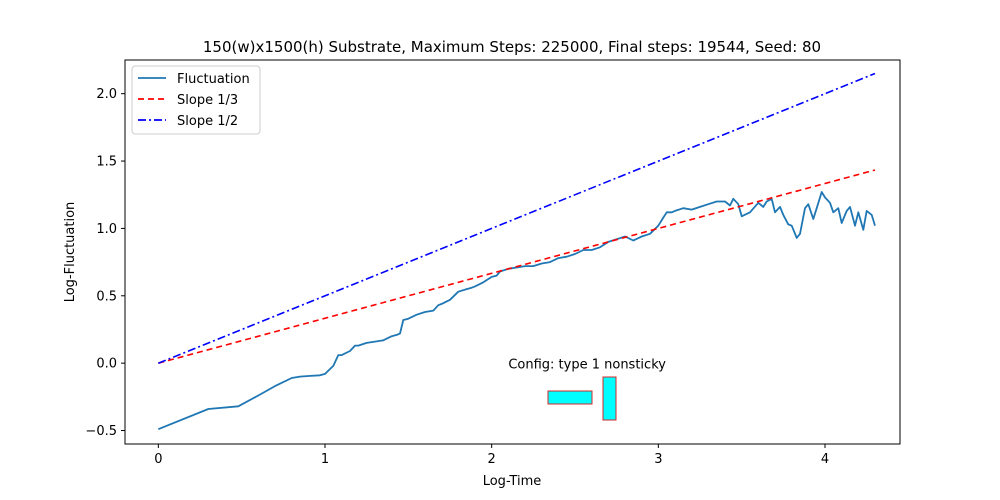 The height and width of the screenshot is (500, 1000). I want to click on y-tick-label: 2.0, so click(106, 94).